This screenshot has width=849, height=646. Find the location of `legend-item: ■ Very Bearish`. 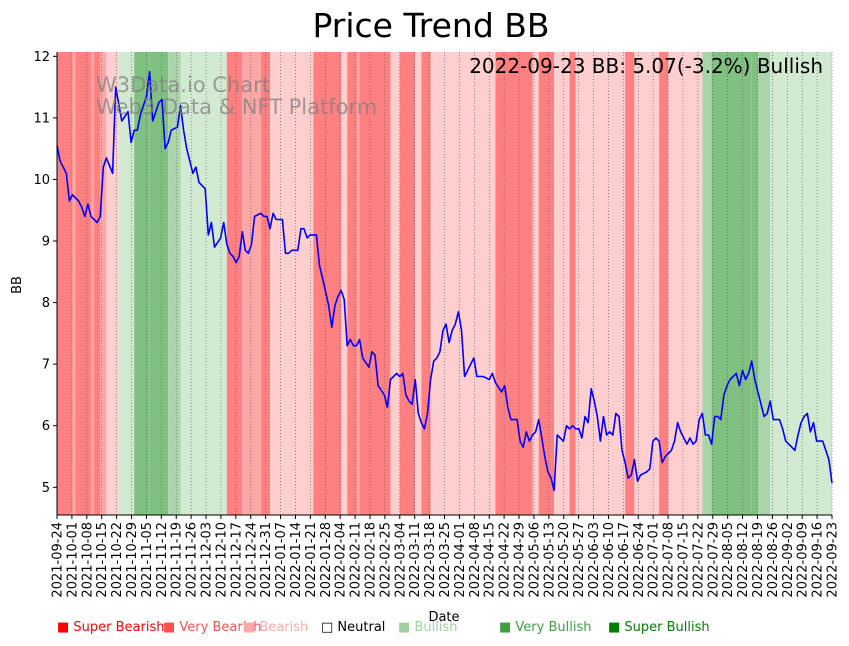

legend-item: ■ Very Bearish is located at coordinates (212, 627).